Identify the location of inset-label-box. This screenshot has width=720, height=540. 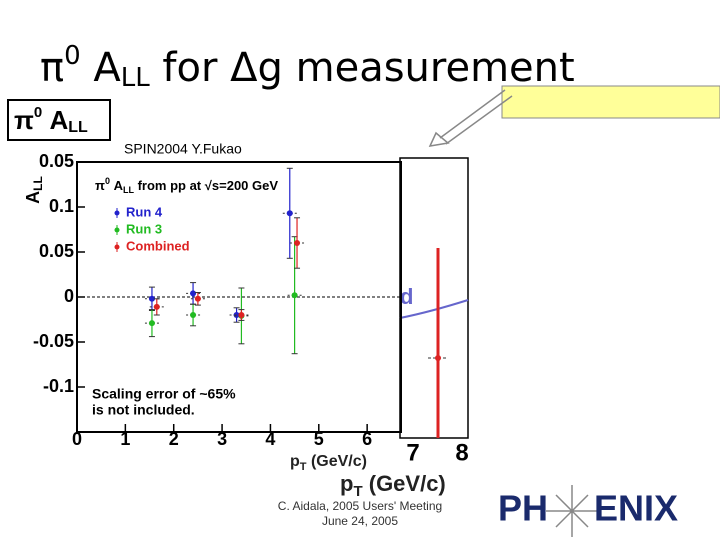
(59, 120).